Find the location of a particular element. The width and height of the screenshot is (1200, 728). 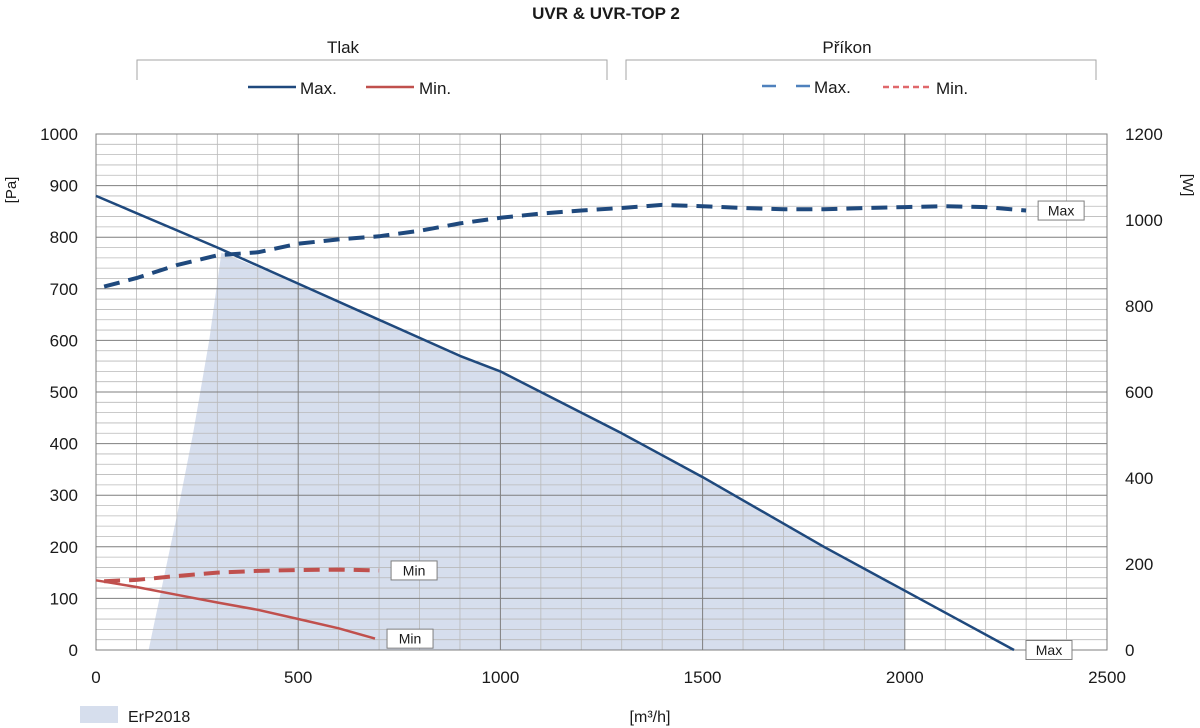

x-tick-label: 2000 is located at coordinates (905, 677).